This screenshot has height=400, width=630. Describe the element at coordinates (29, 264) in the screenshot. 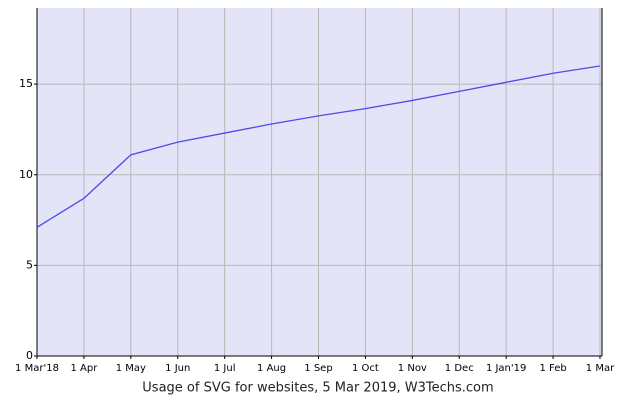

I see `y-tick-label: 5` at that location.